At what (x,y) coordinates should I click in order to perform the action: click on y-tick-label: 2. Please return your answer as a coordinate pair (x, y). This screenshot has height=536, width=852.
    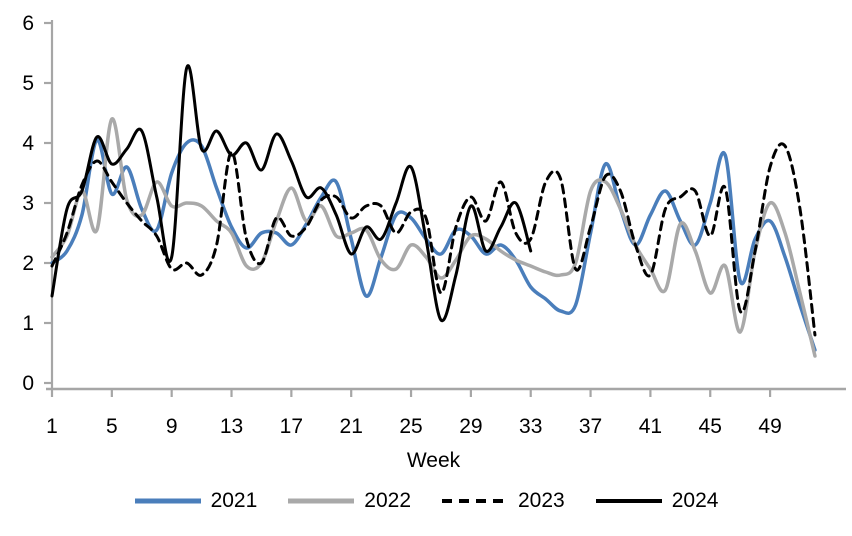
    Looking at the image, I should click on (28, 263).